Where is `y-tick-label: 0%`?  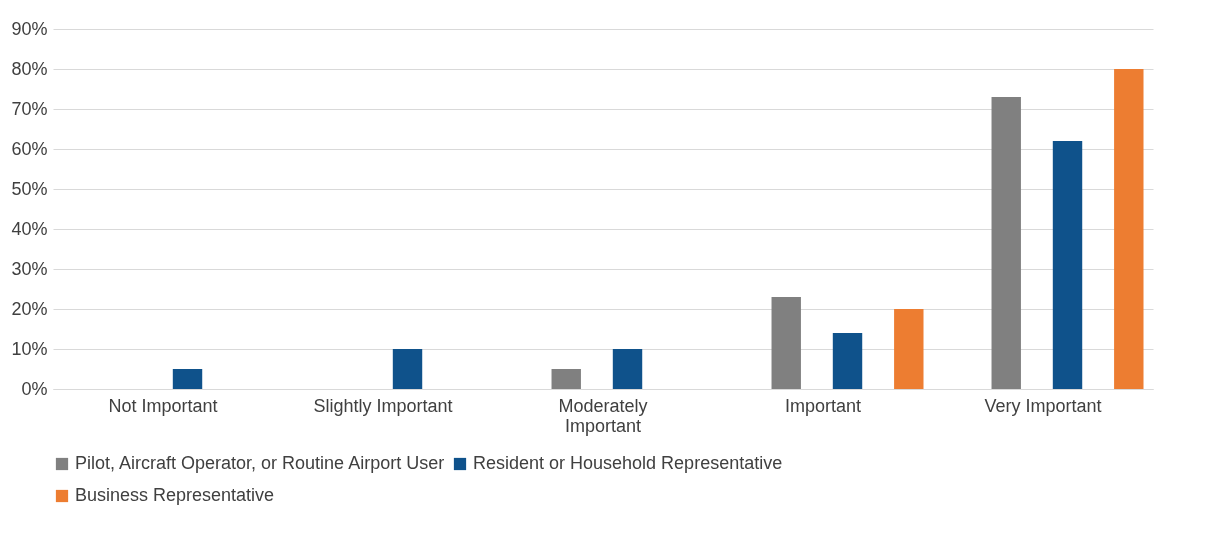 y-tick-label: 0% is located at coordinates (34, 388).